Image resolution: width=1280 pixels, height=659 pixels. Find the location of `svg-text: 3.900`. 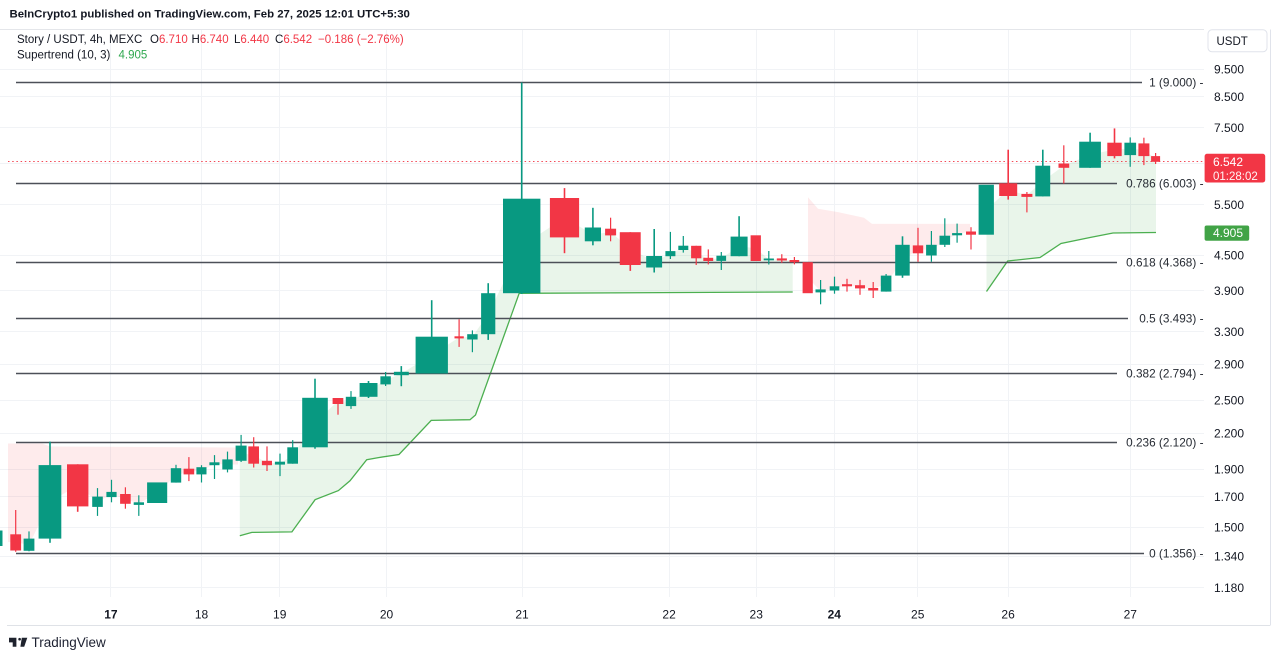

svg-text: 3.900 is located at coordinates (1229, 291).